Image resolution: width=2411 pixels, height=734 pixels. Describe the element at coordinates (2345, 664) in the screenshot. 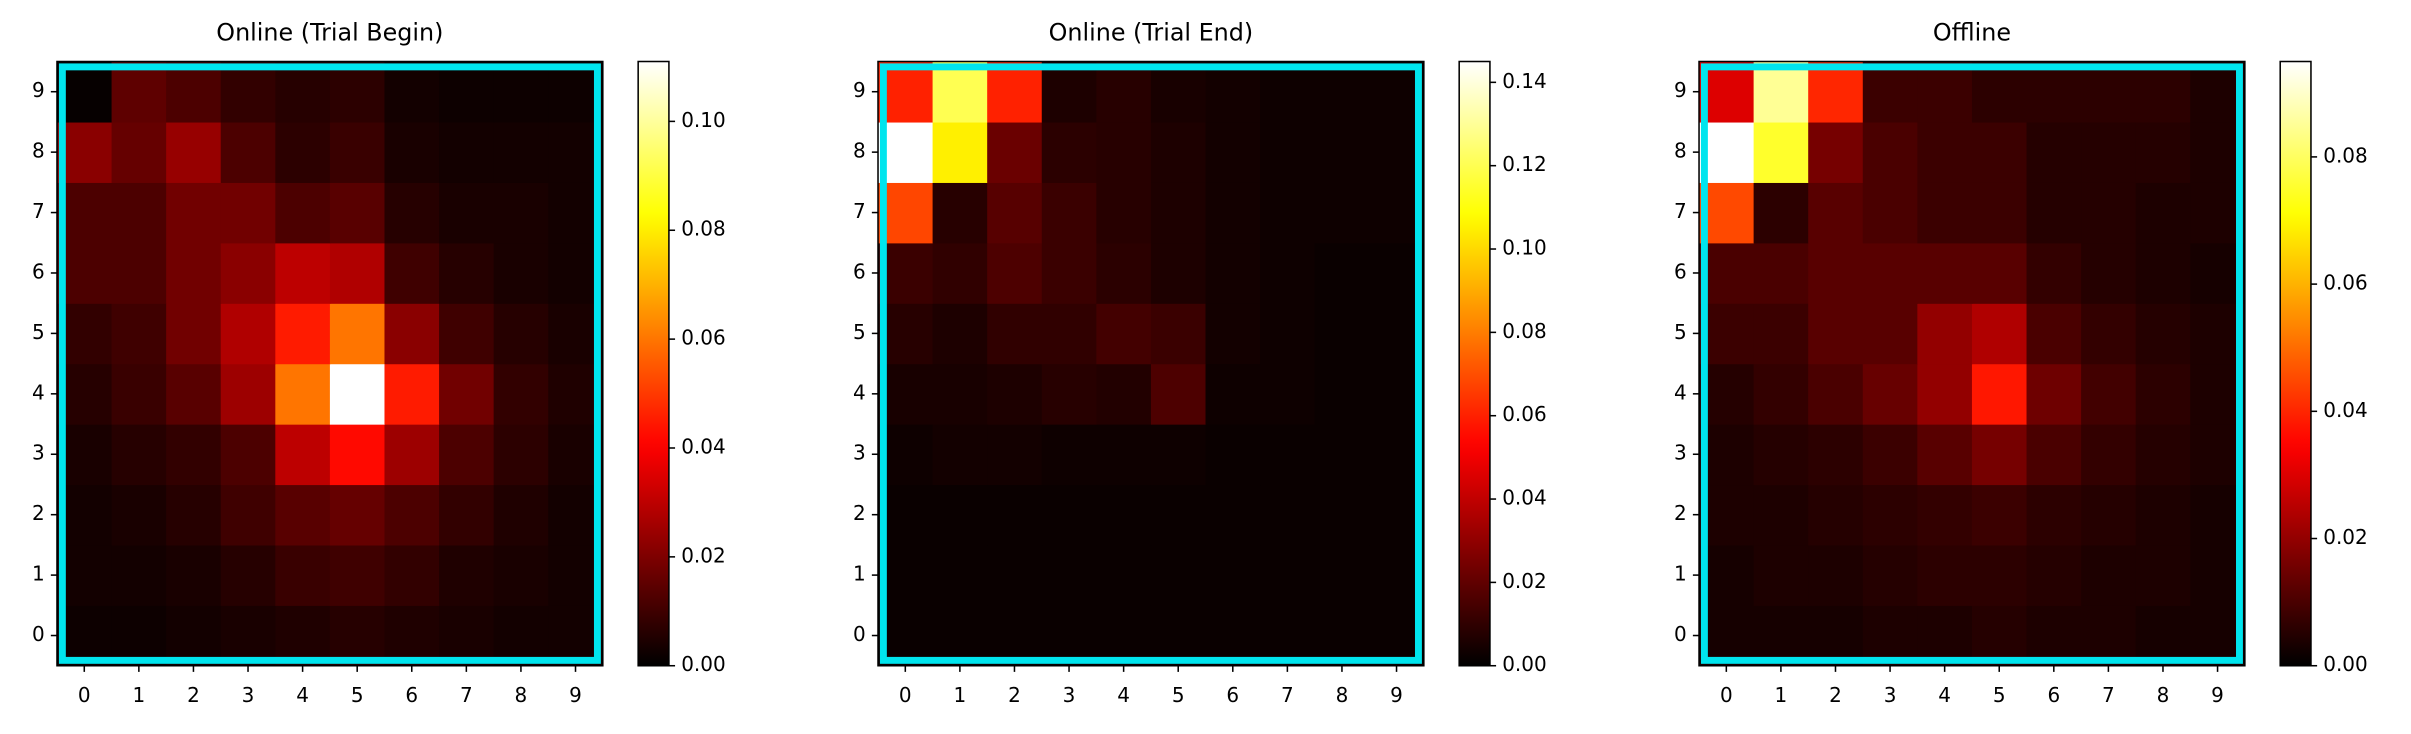

I see `colorbar-tick-label: 0.00` at that location.